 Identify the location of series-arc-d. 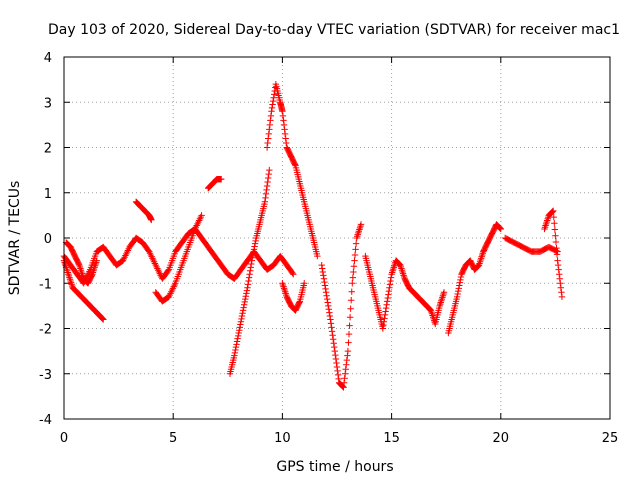
(143, 211).